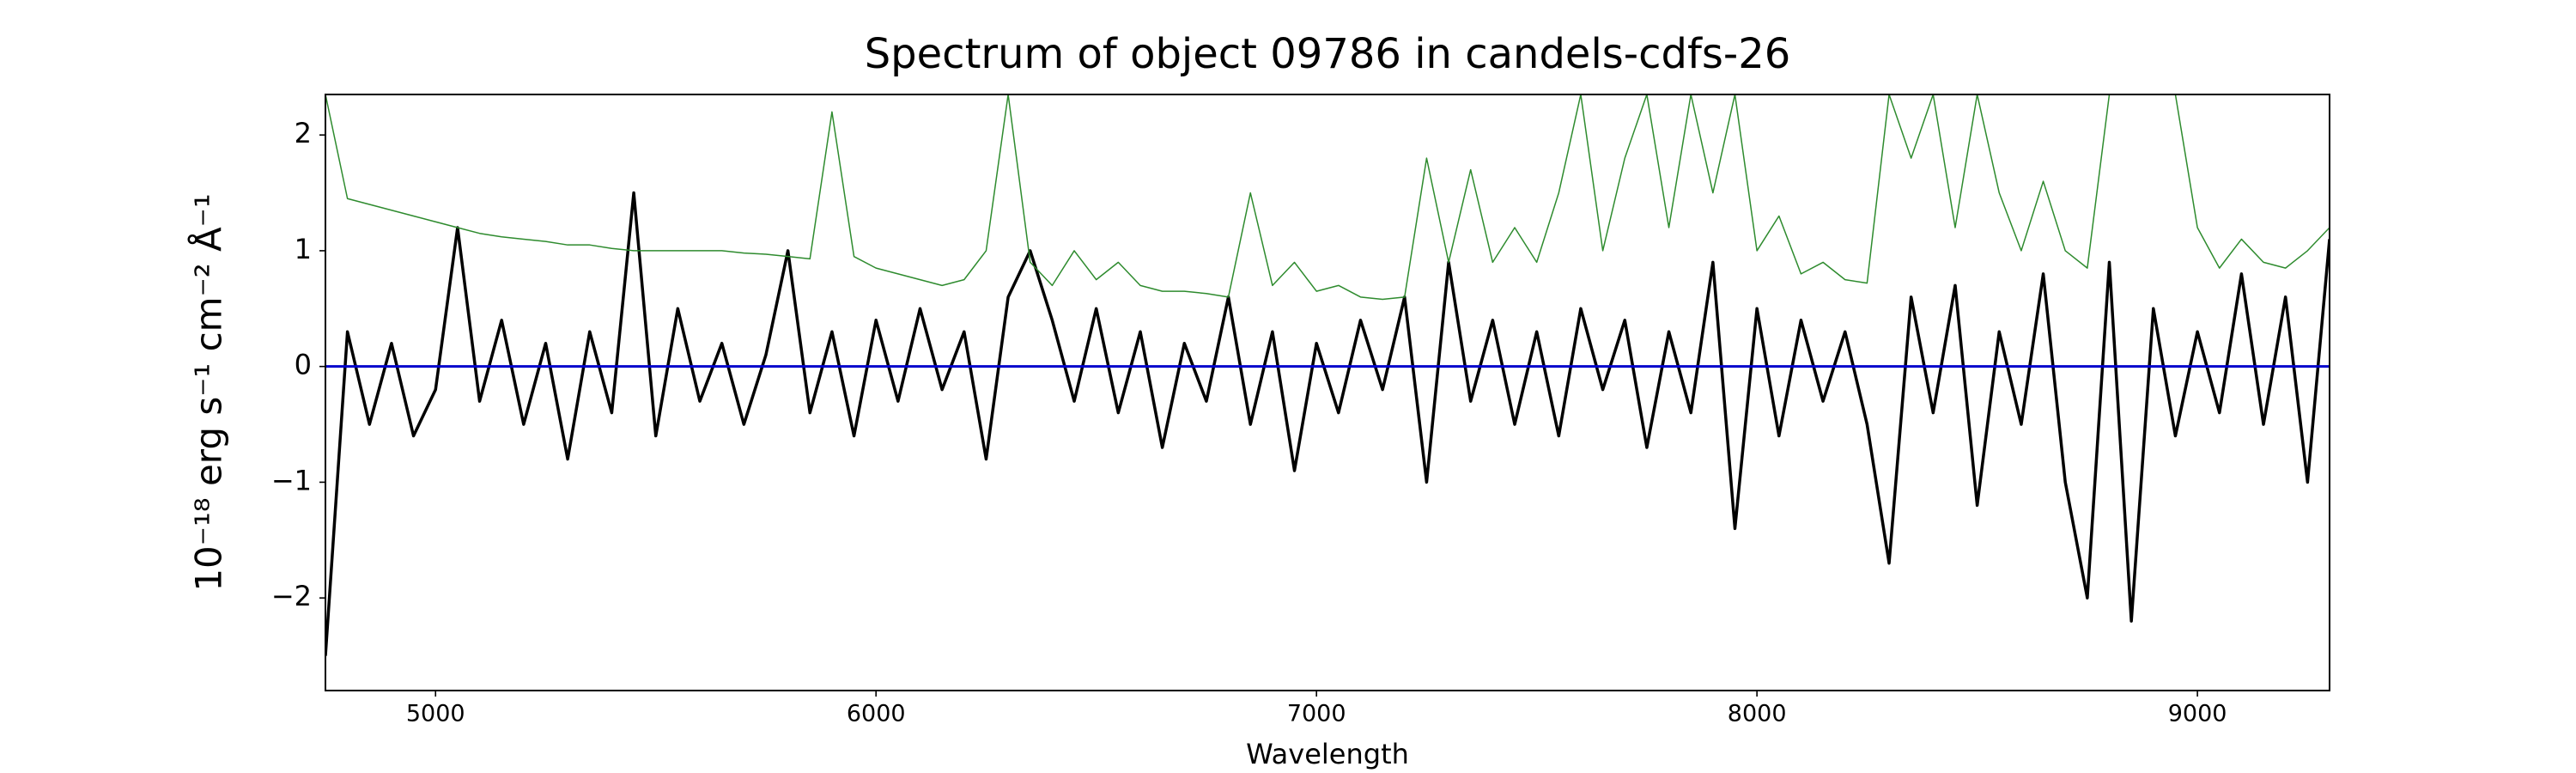 The image size is (2576, 773). What do you see at coordinates (208, 392) in the screenshot?
I see `y-axis-label: 10⁻¹⁸ erg s⁻¹ cm⁻² Å⁻¹` at bounding box center [208, 392].